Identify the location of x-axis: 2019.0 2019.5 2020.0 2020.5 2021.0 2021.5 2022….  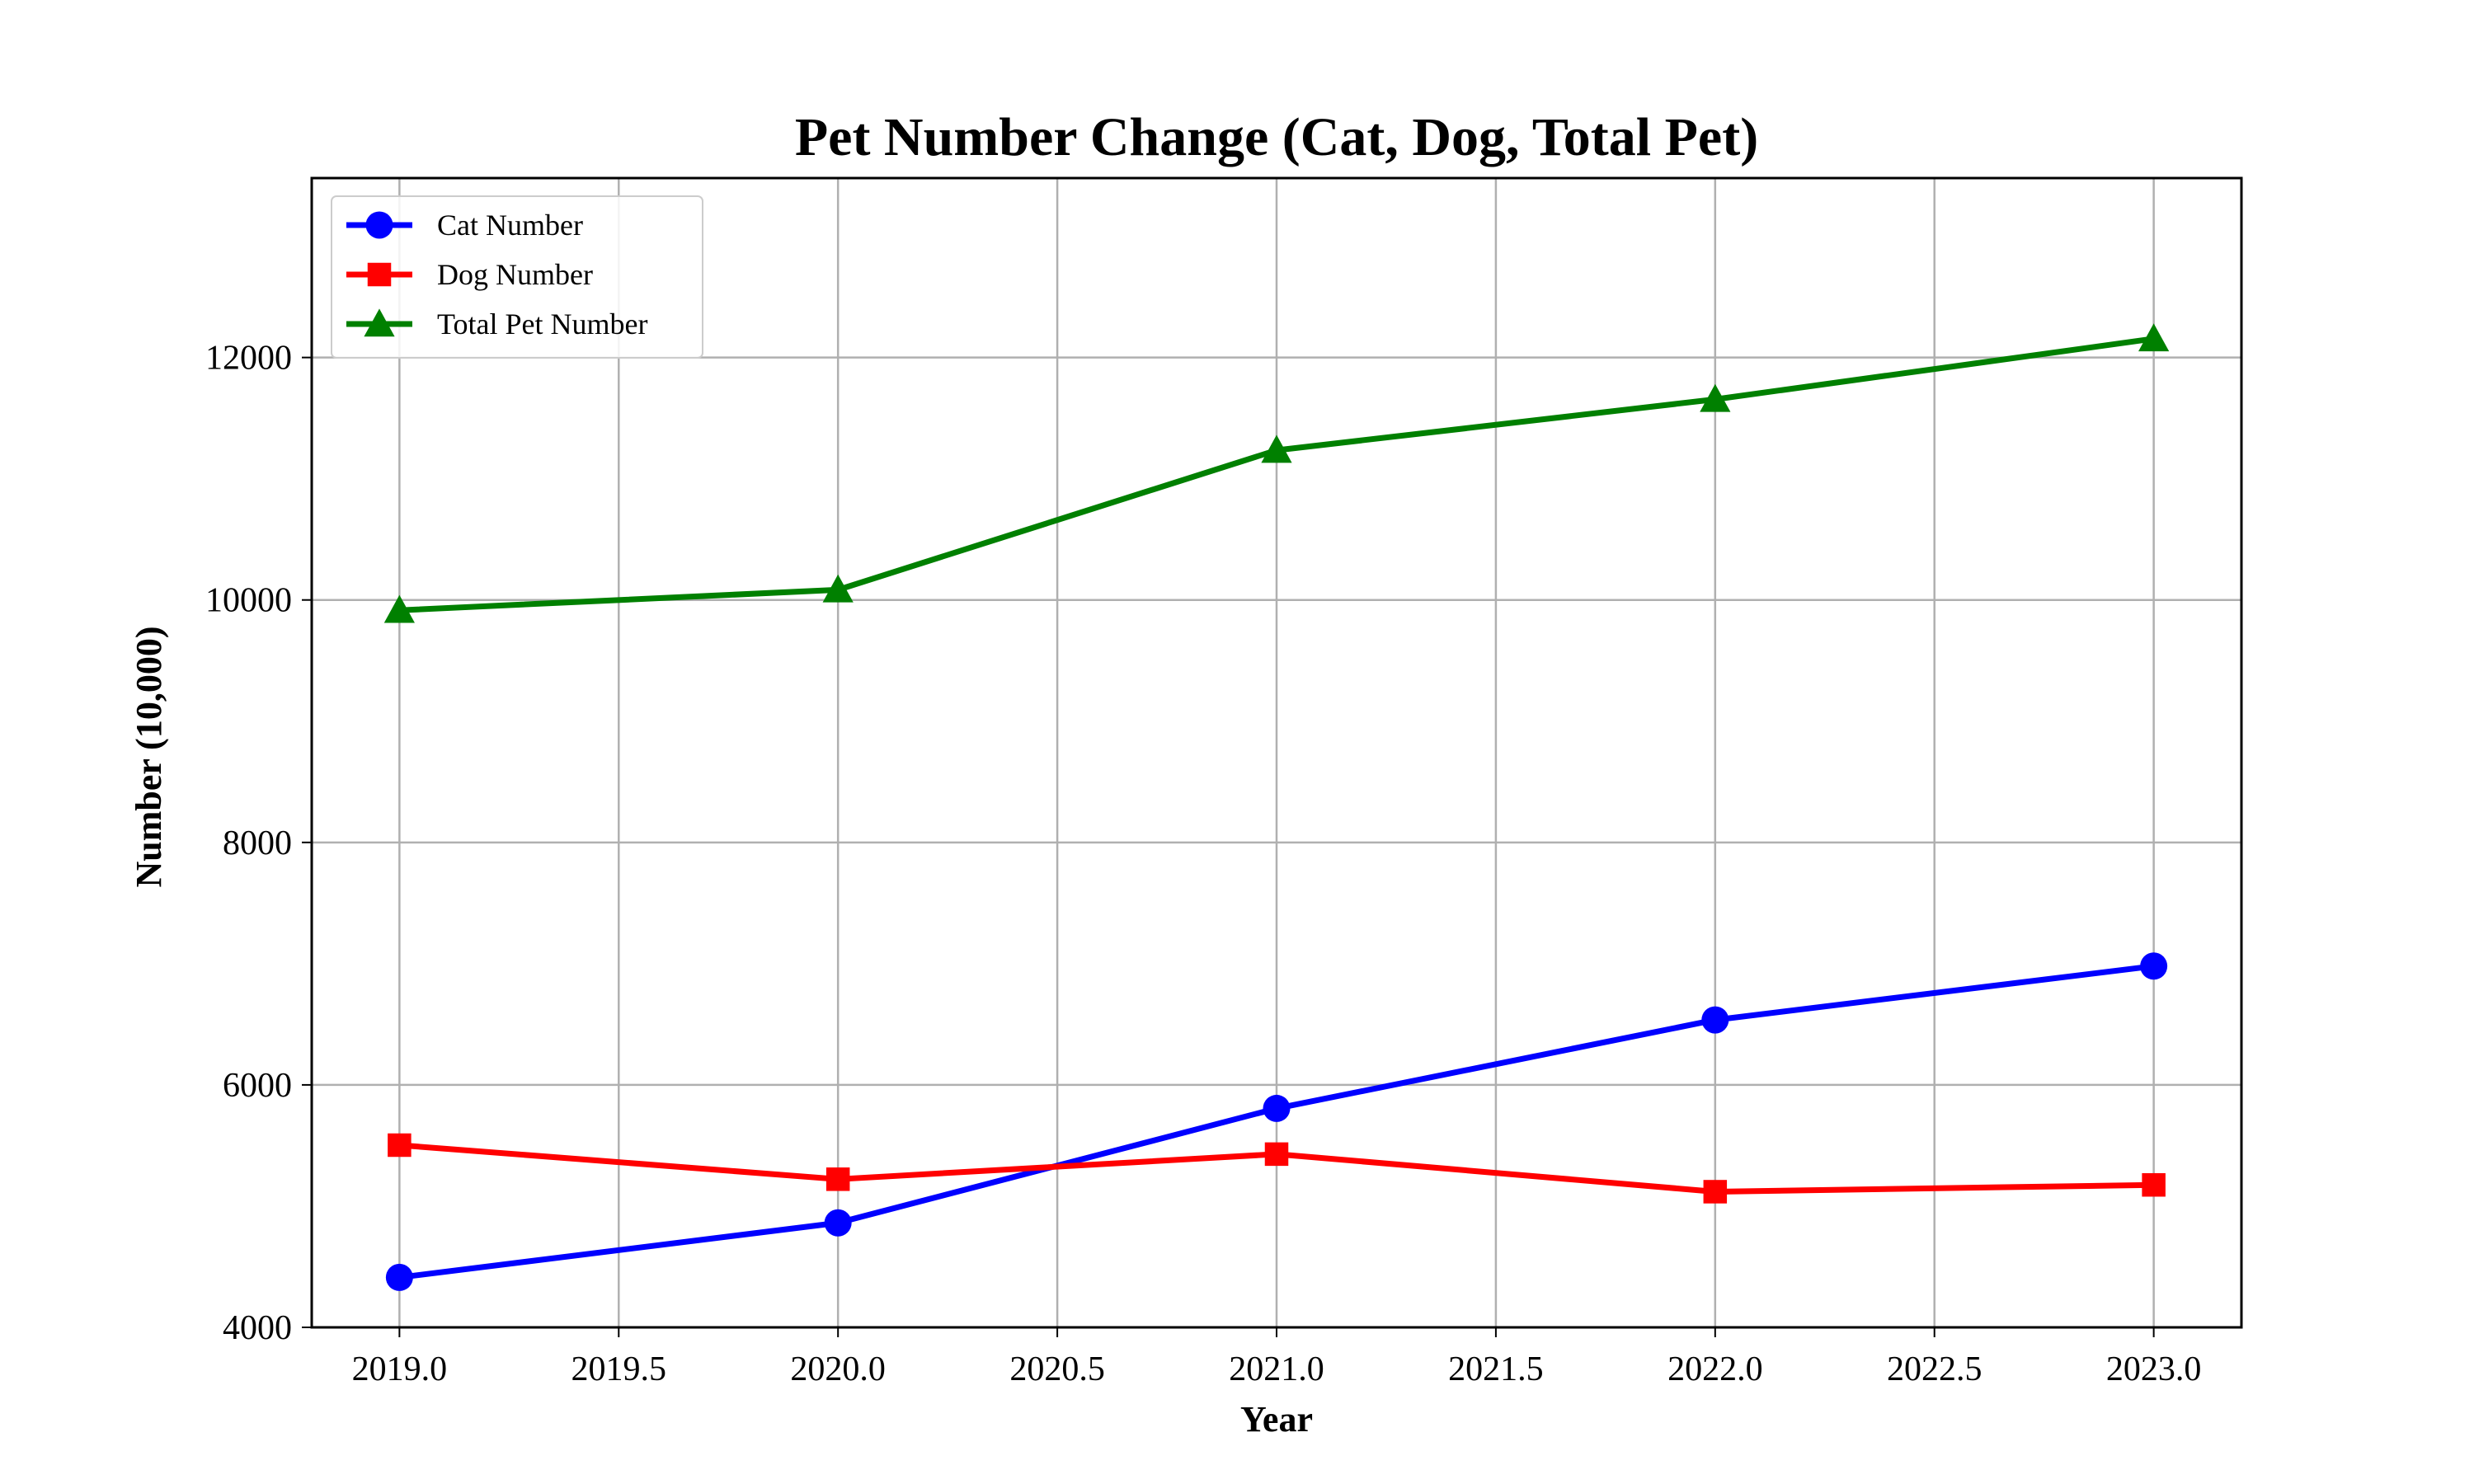
(1277, 1357).